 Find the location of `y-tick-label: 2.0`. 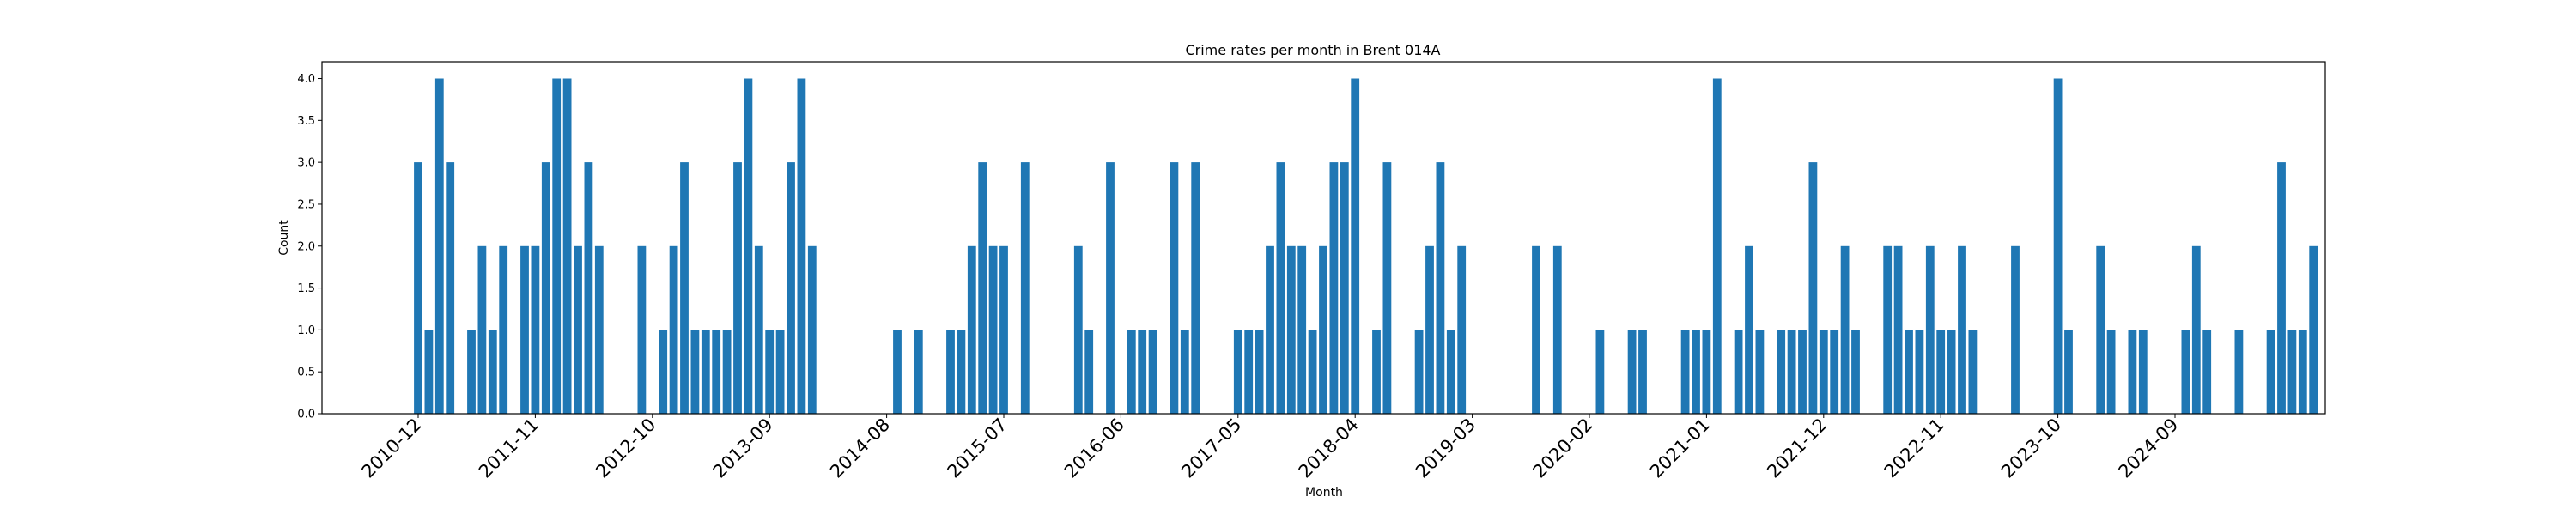

y-tick-label: 2.0 is located at coordinates (306, 246).